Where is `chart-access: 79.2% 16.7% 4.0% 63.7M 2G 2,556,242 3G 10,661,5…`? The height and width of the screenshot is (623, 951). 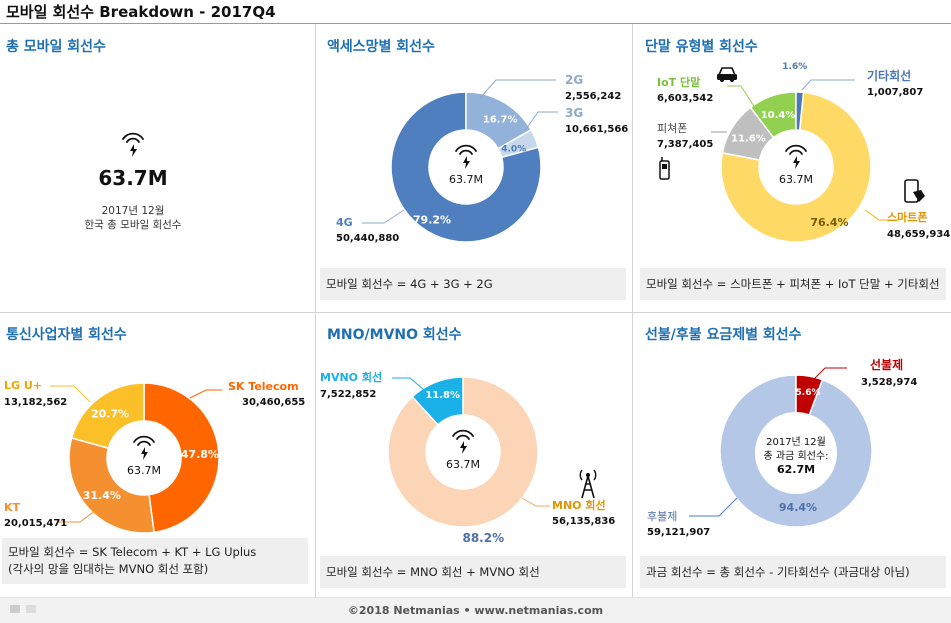 chart-access: 79.2% 16.7% 4.0% 63.7M 2G 2,556,242 3G 10,661,5… is located at coordinates (482, 158).